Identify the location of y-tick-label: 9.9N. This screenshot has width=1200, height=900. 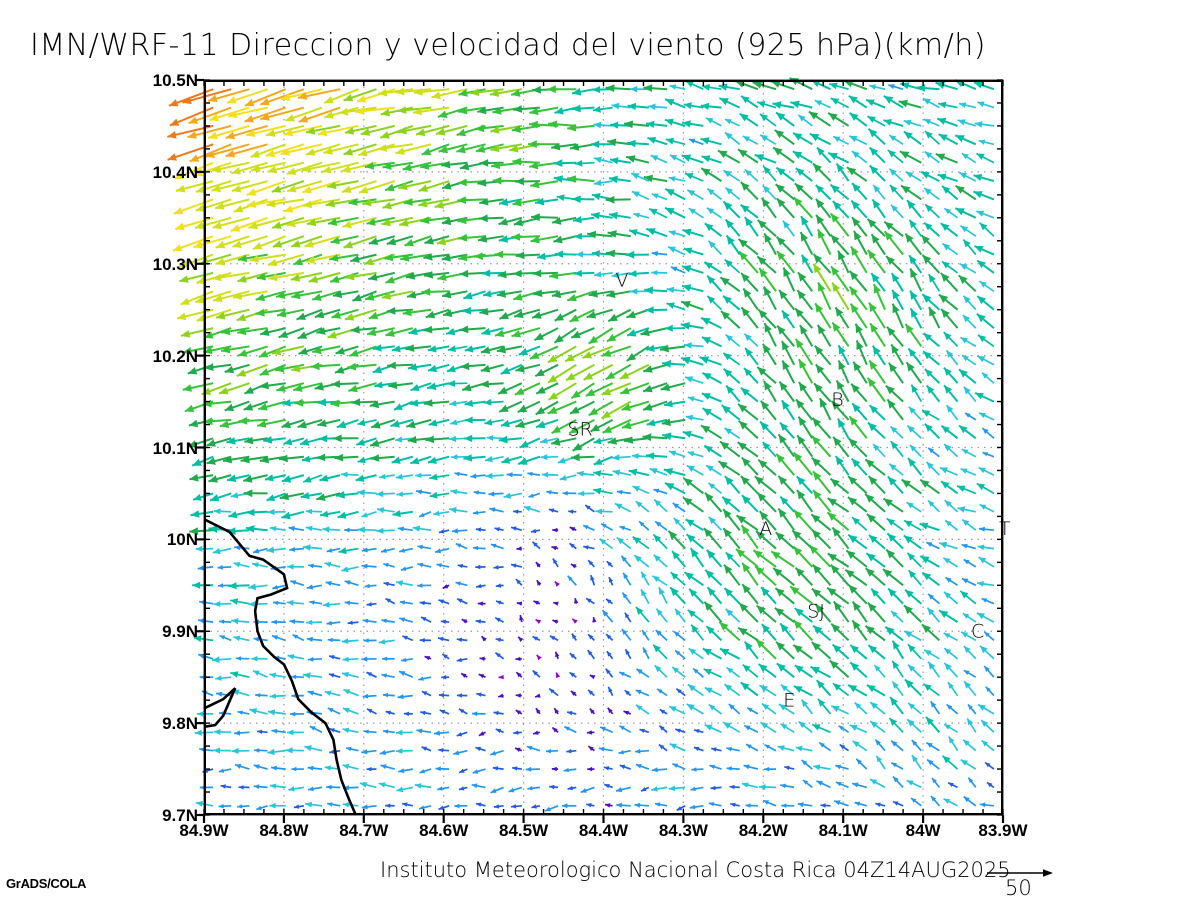
(180, 632).